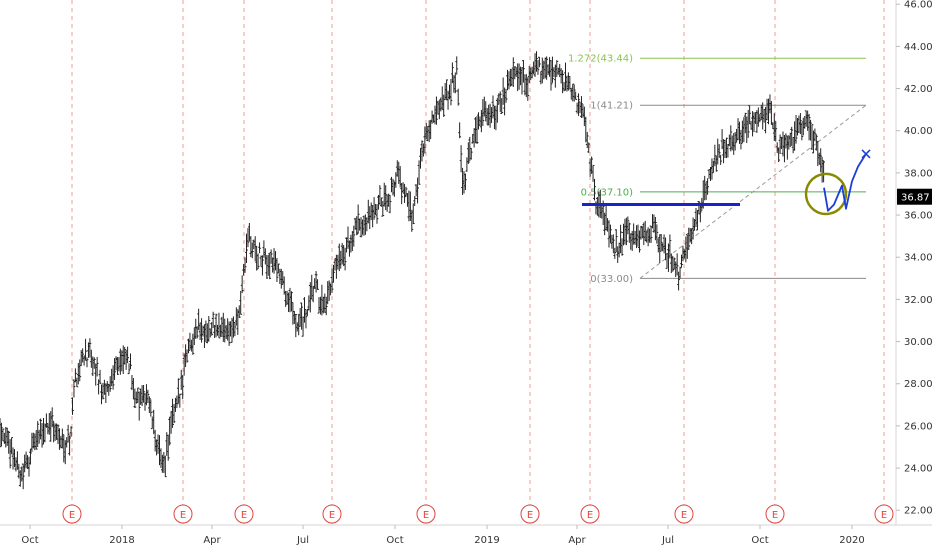 The image size is (932, 550). Describe the element at coordinates (121, 540) in the screenshot. I see `time-tick-label: 2018` at that location.